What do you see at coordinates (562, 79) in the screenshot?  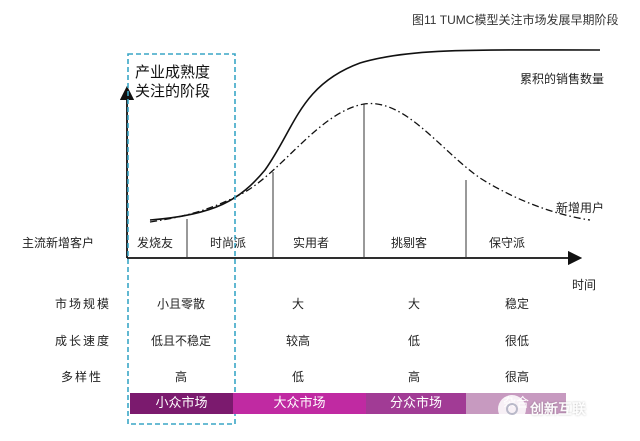 I see `cumulative-sales-label: 累积的销售数量` at bounding box center [562, 79].